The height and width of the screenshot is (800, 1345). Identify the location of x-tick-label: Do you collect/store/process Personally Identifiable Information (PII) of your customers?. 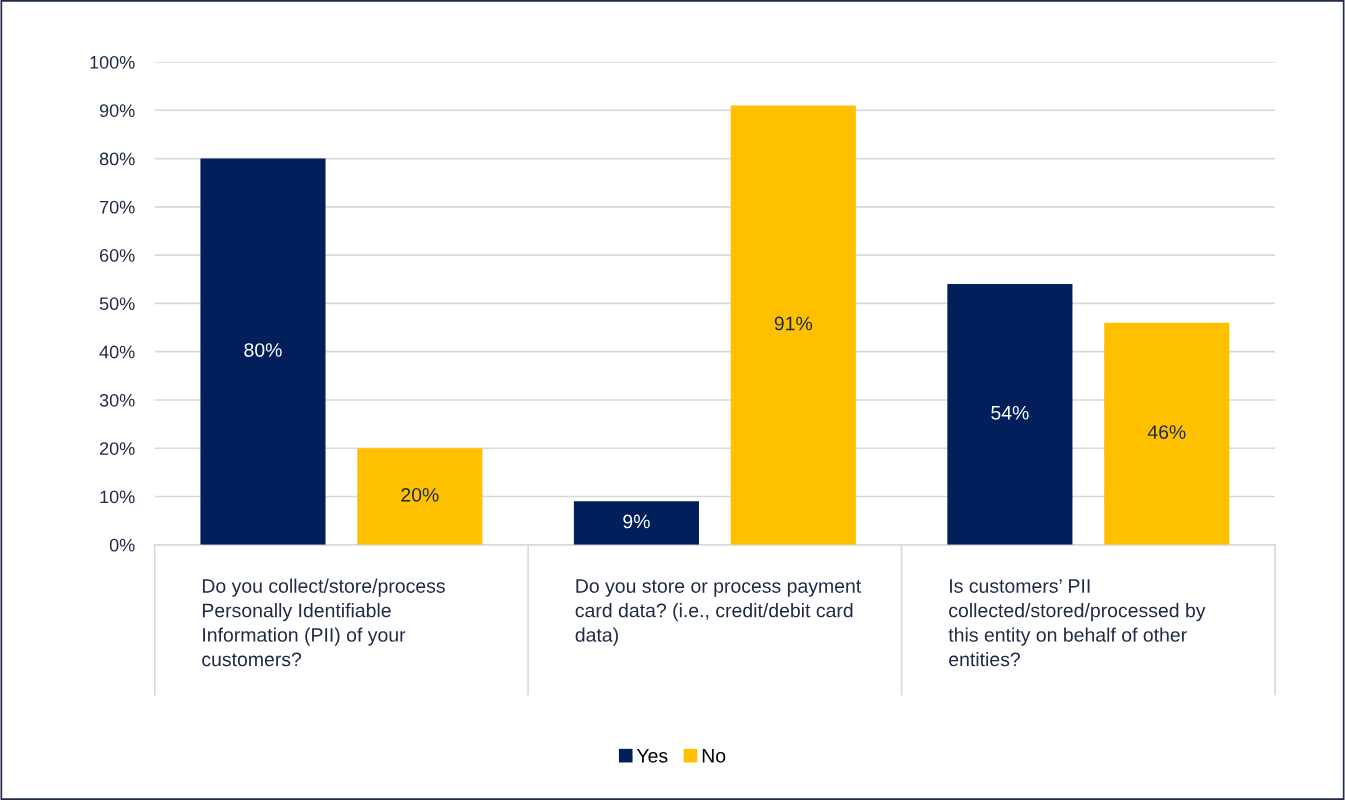
(323, 622).